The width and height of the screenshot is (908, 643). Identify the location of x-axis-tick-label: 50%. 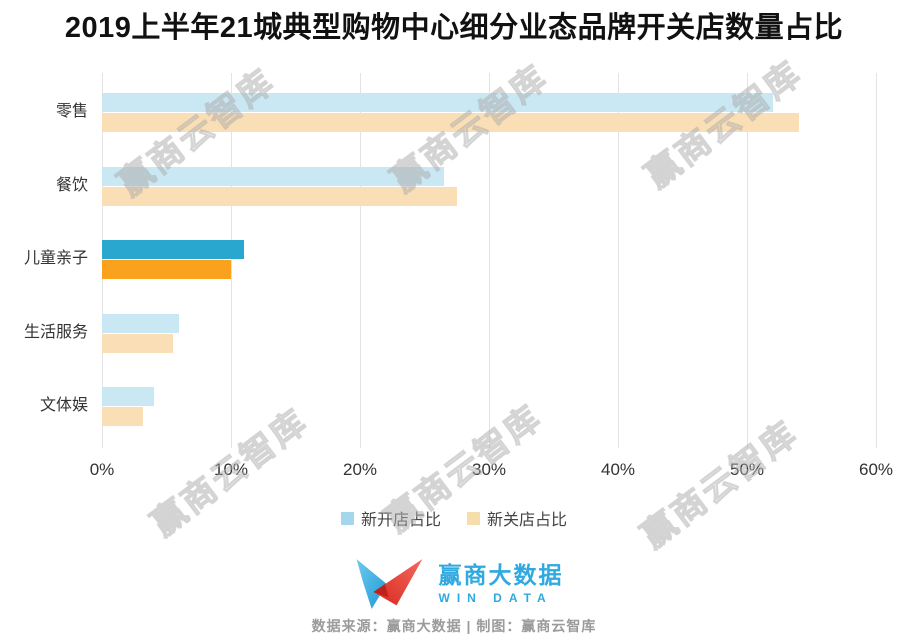
(747, 469).